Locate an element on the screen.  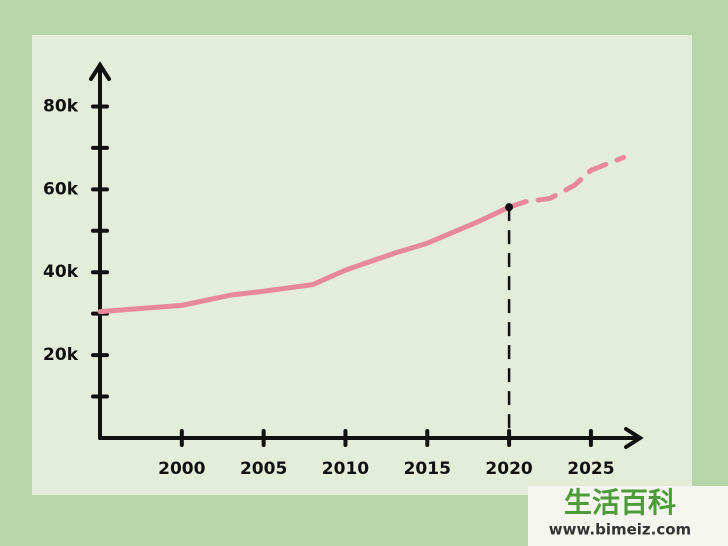
x-axis-arrow is located at coordinates (634, 438).